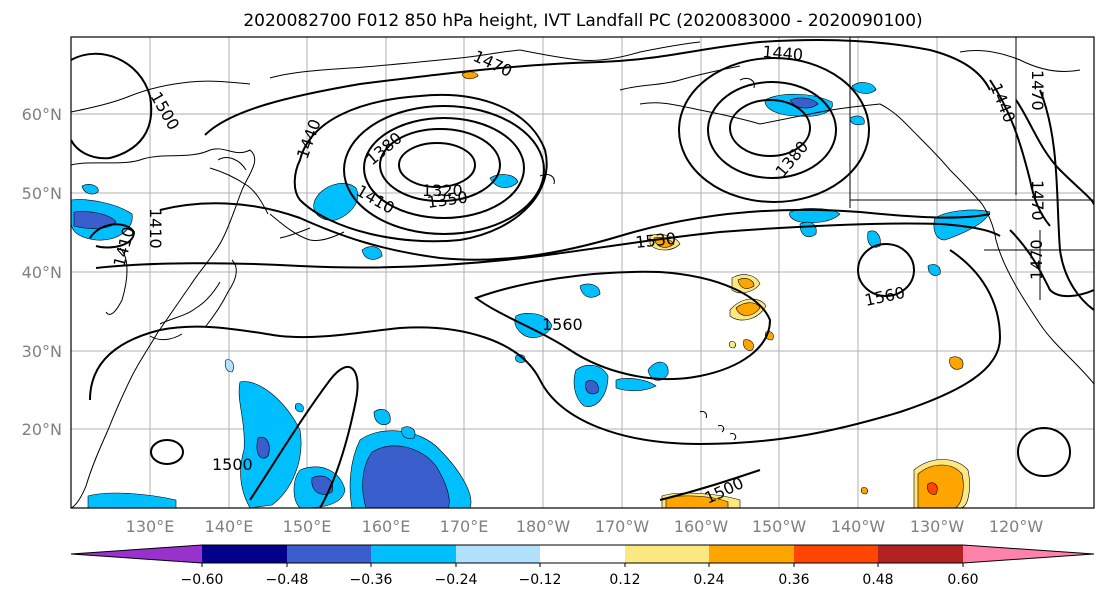 The width and height of the screenshot is (1105, 601). What do you see at coordinates (371, 580) in the screenshot?
I see `colorbar-tick-label: −0.36` at bounding box center [371, 580].